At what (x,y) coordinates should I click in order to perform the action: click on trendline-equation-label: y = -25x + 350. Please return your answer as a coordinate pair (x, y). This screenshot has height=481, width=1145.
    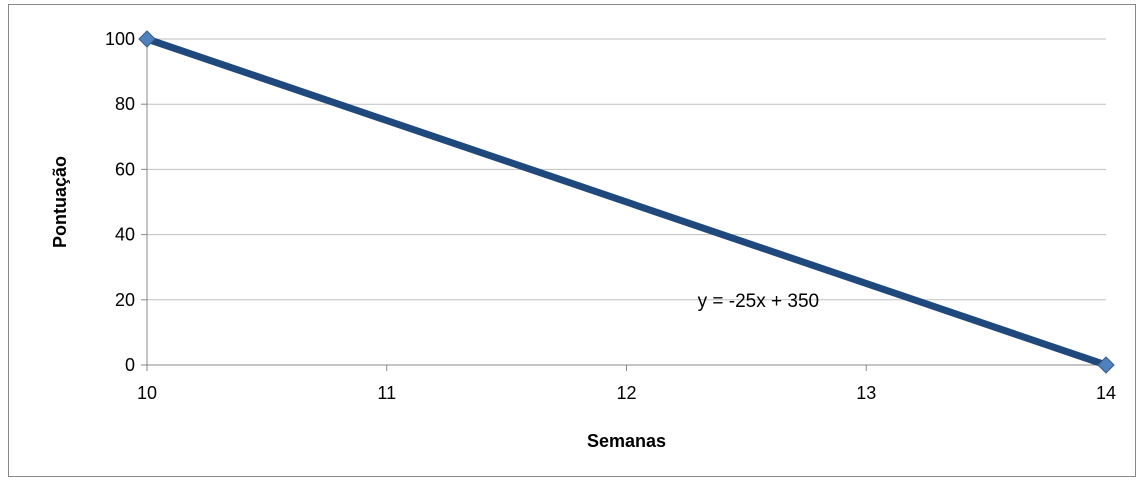
    Looking at the image, I should click on (758, 301).